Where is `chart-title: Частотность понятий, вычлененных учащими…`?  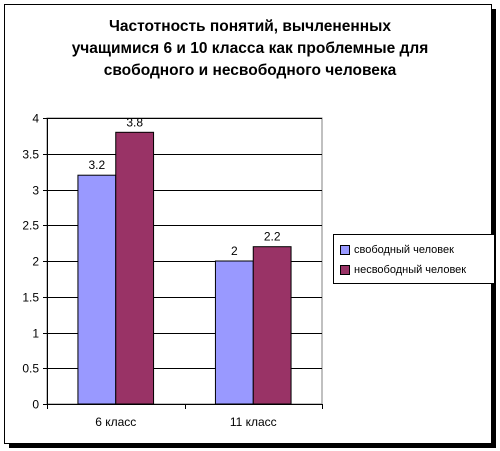
chart-title: Частотность понятий, вычлененных учащими… is located at coordinates (250, 49).